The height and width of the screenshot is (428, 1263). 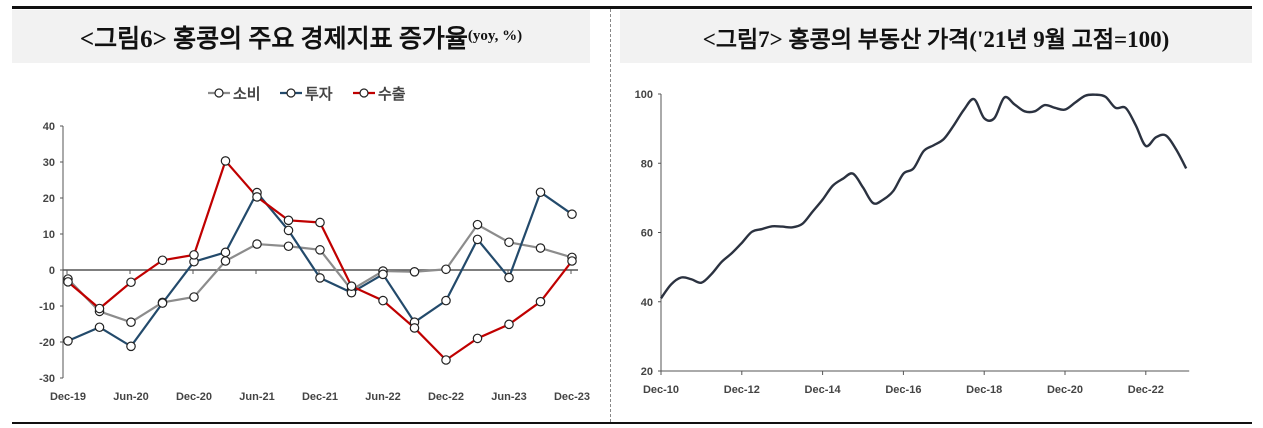 What do you see at coordinates (47, 379) in the screenshot?
I see `y-tick-label: -30` at bounding box center [47, 379].